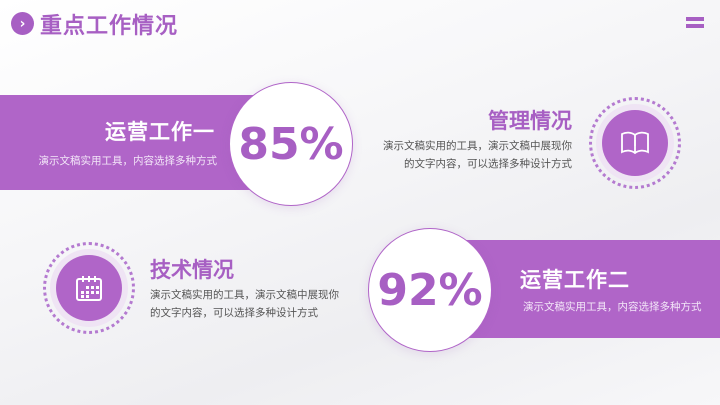 The height and width of the screenshot is (405, 720). I want to click on menu-icon, so click(695, 23).